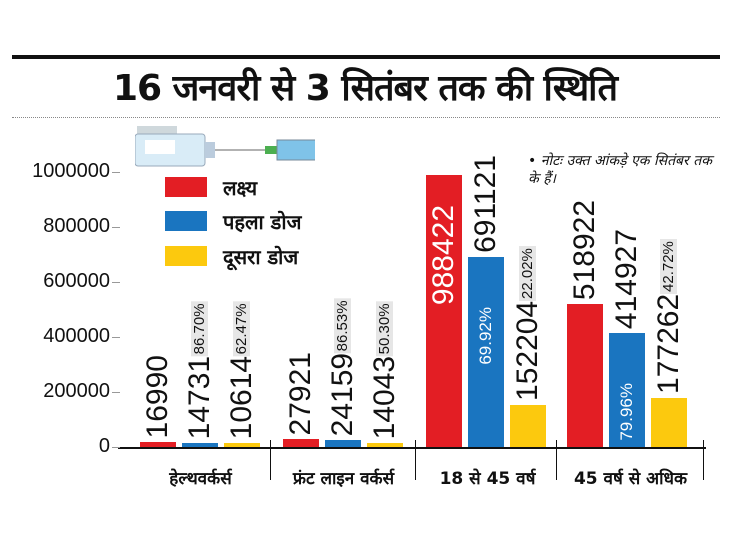 The width and height of the screenshot is (730, 548). Describe the element at coordinates (76, 336) in the screenshot. I see `y-tick-label: 400000` at that location.